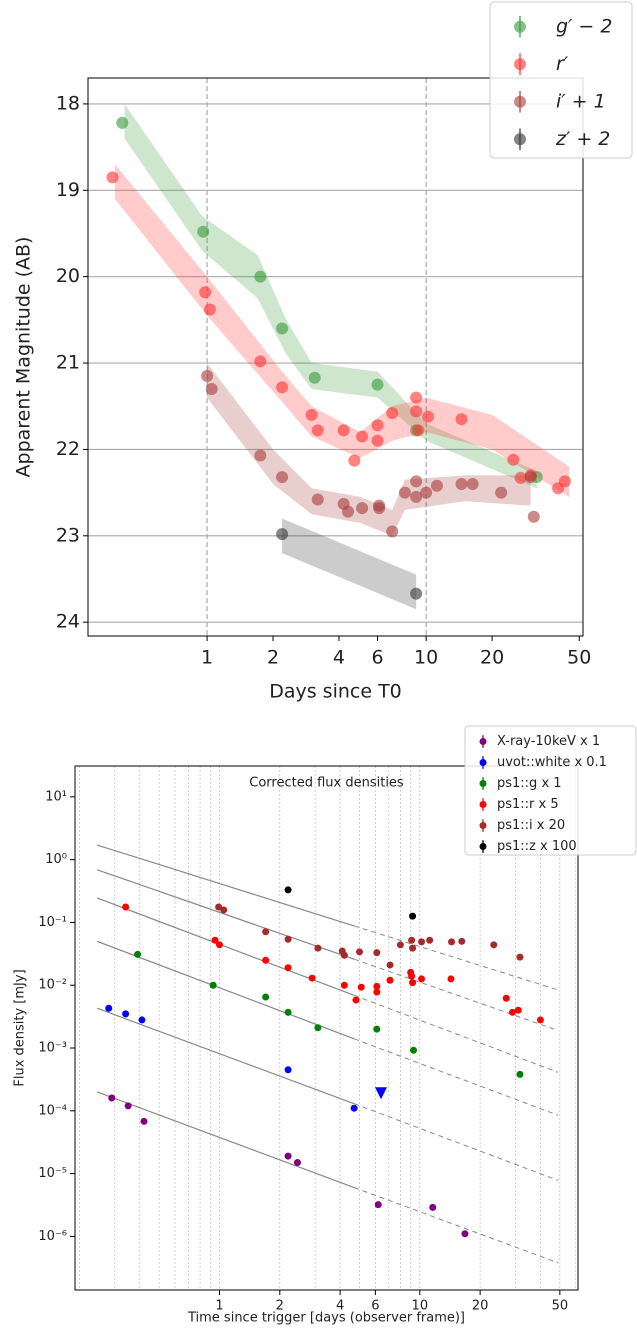 The height and width of the screenshot is (1331, 637). What do you see at coordinates (335, 692) in the screenshot?
I see `x-axis-label: Days since T0` at bounding box center [335, 692].